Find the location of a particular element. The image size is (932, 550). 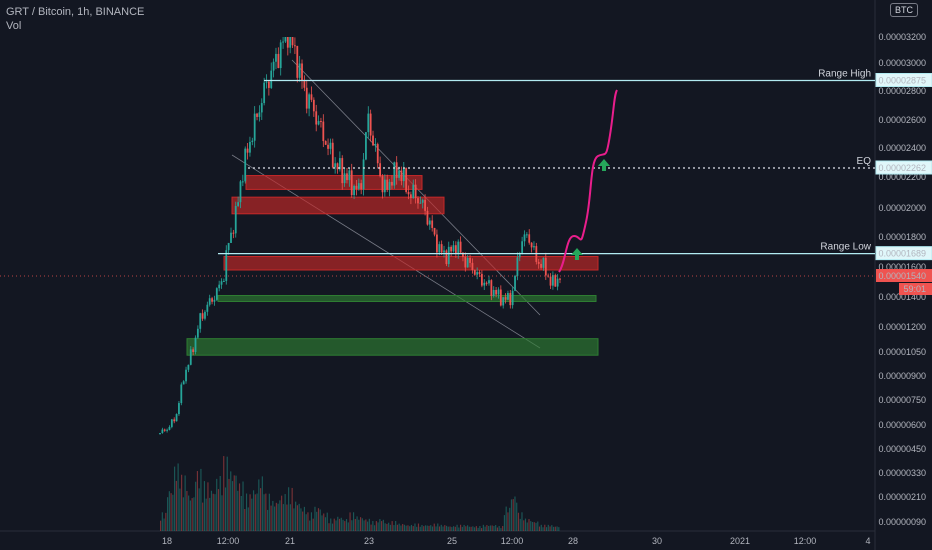

y-tick-label: 0.00002200 is located at coordinates (902, 177).